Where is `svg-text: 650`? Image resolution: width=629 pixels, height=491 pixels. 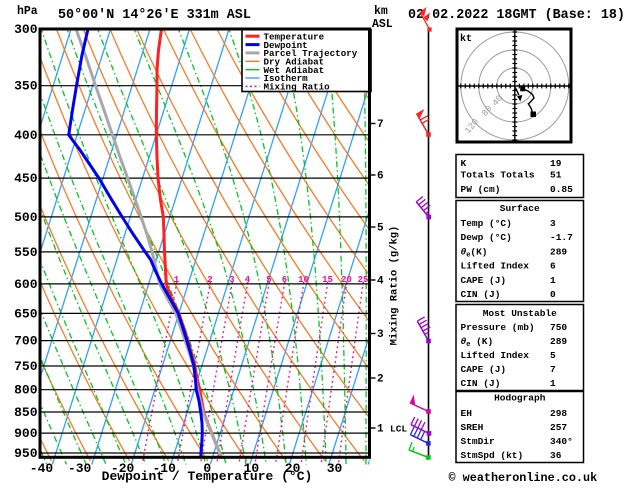 svg-text: 650 is located at coordinates (26, 313).